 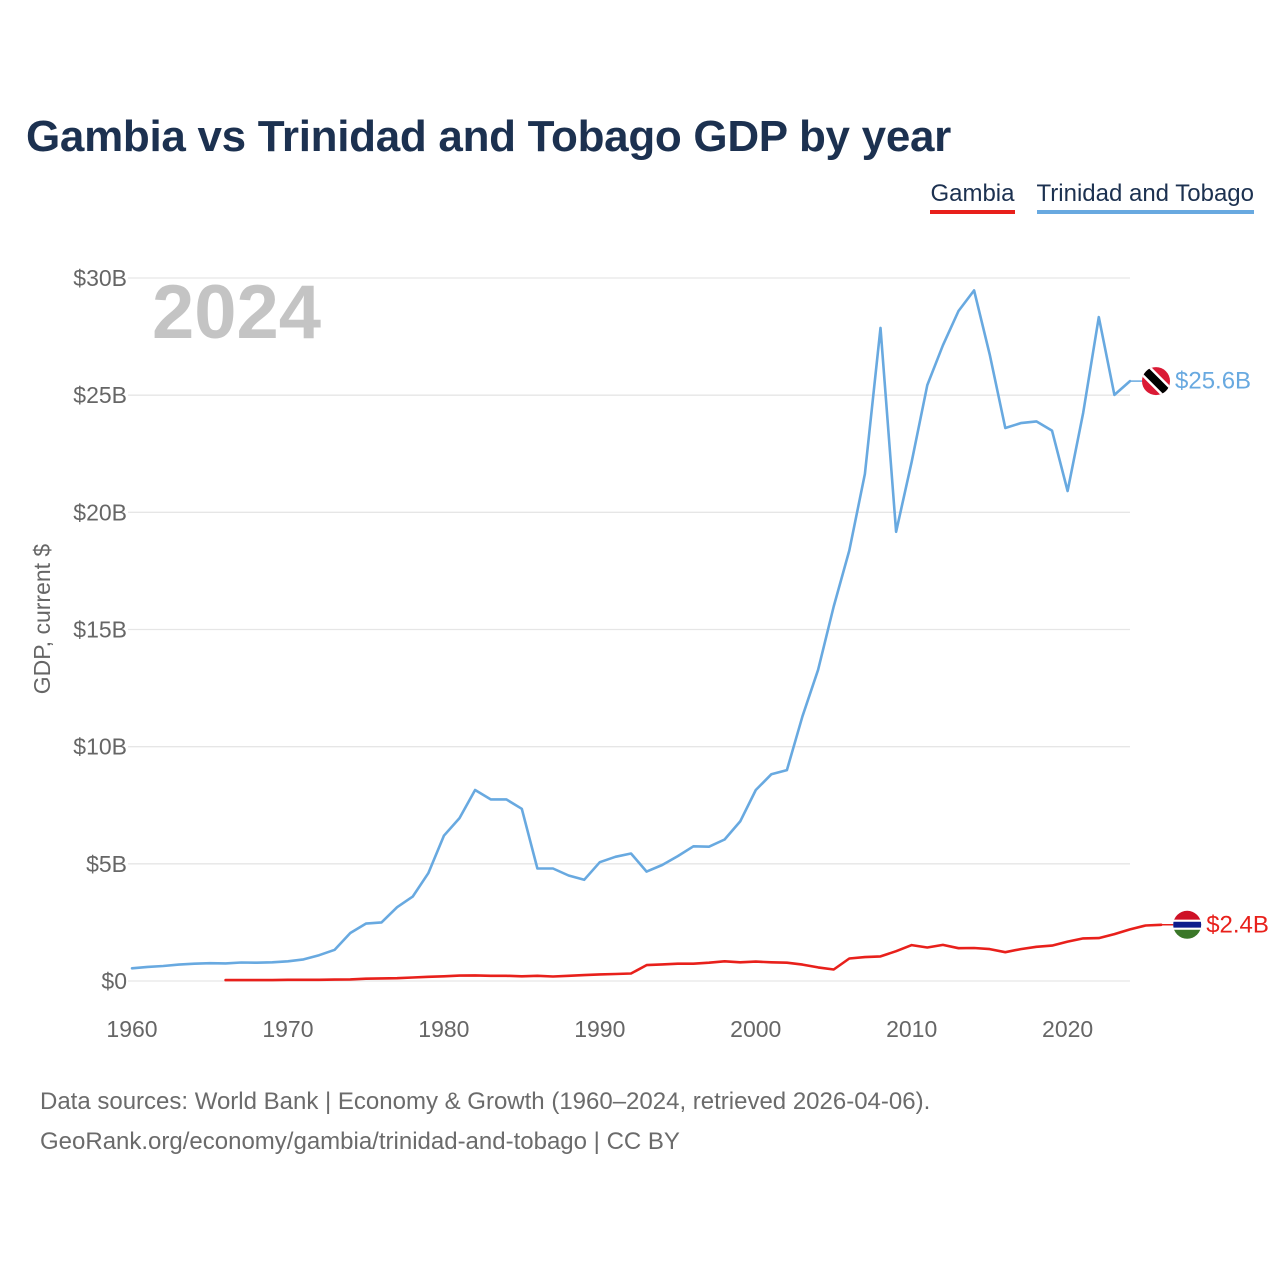 I want to click on y-tick-label: $5B, so click(x=106, y=864).